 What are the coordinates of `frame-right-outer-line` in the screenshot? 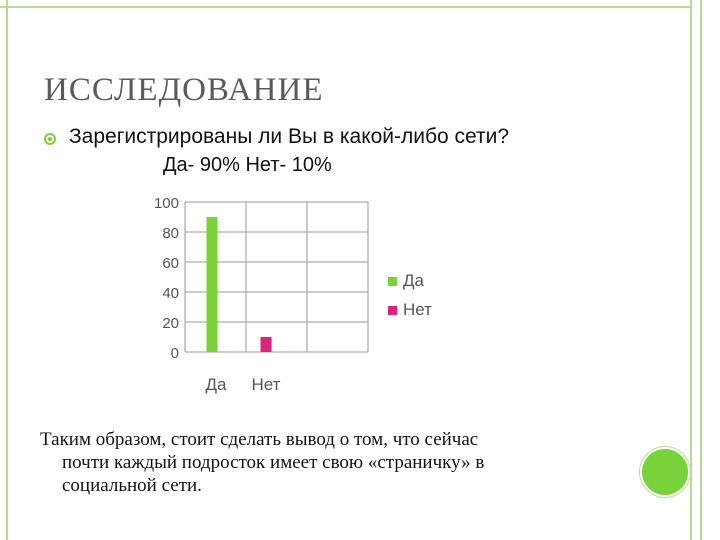 It's located at (701, 270).